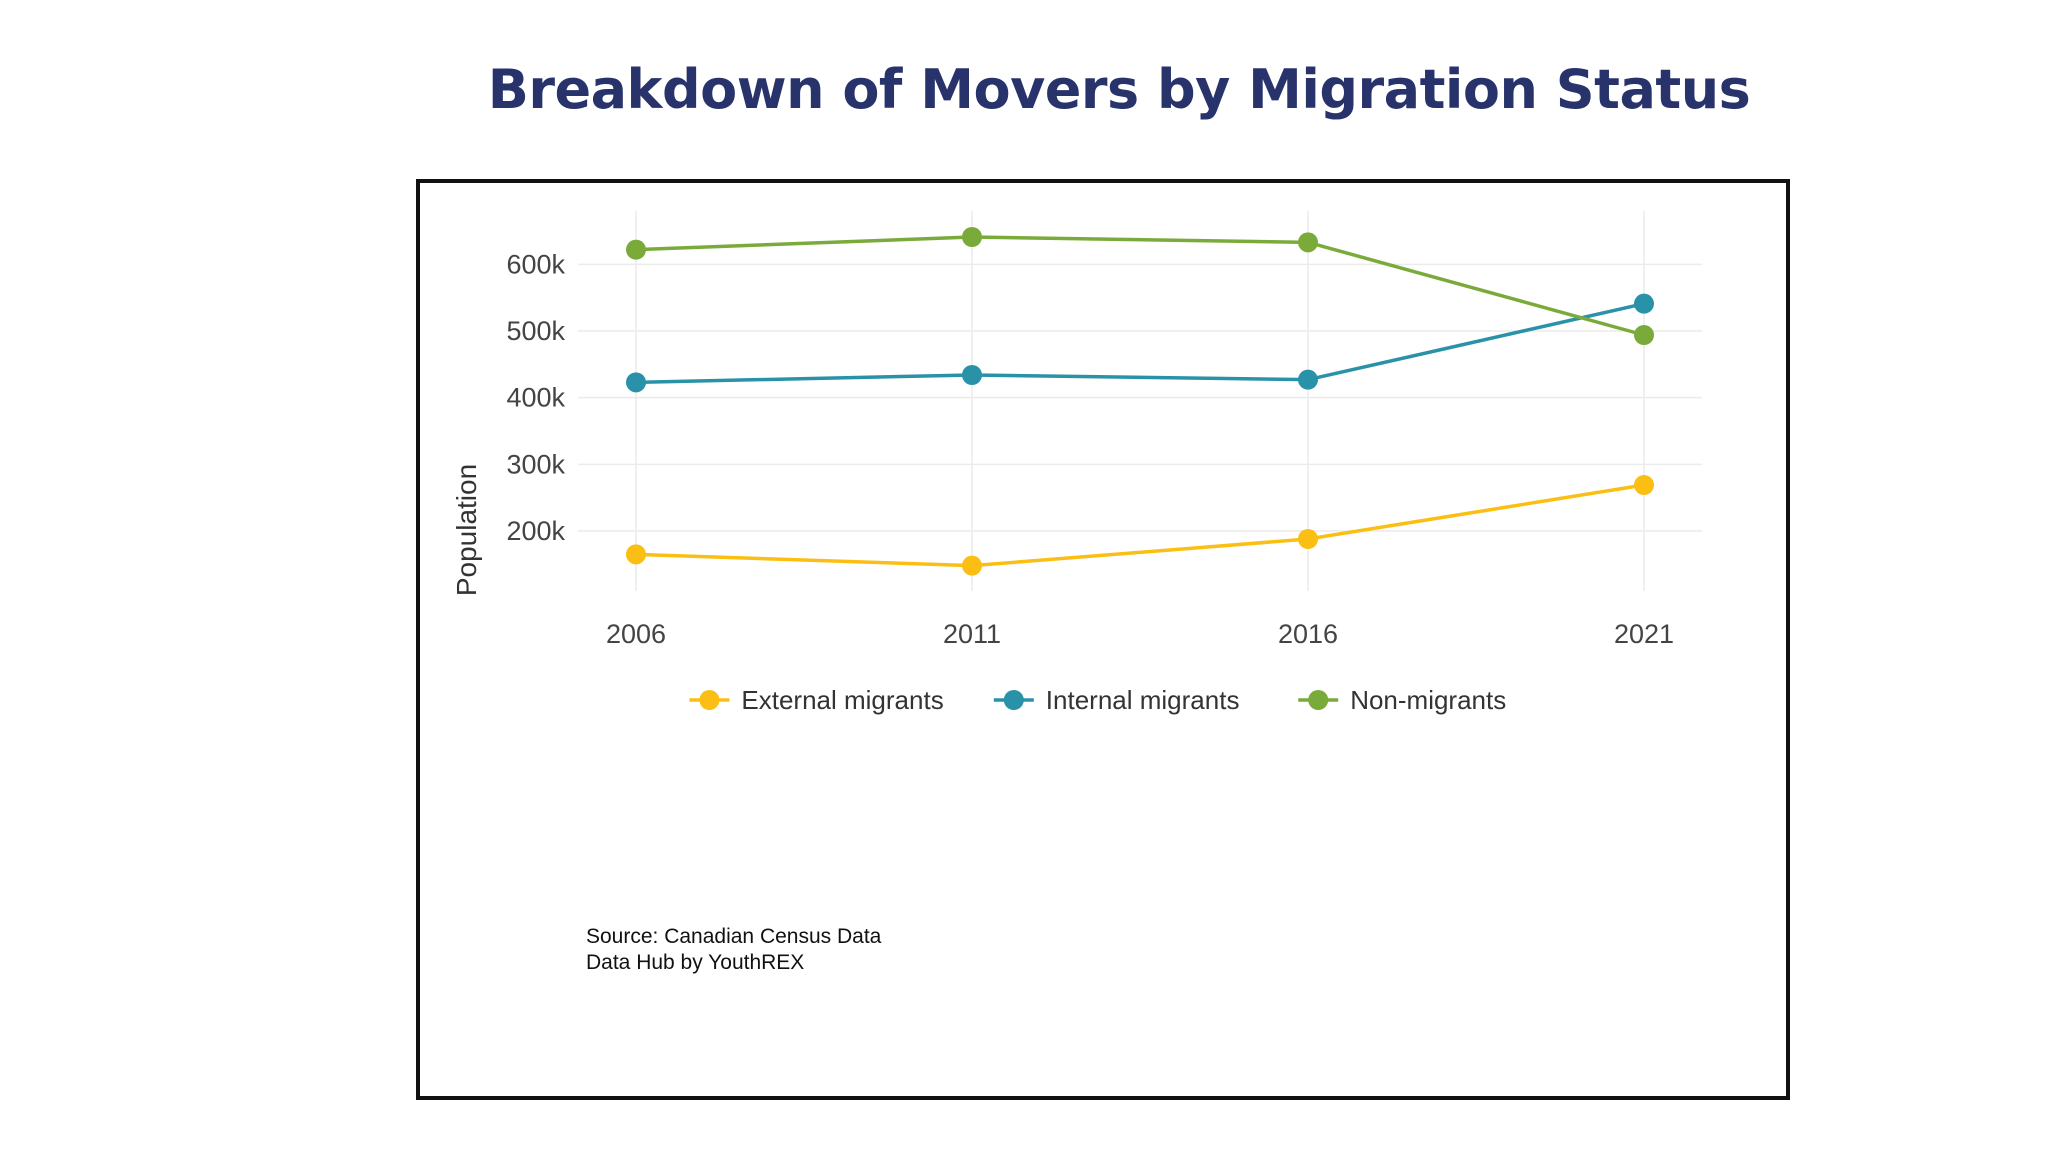 This screenshot has width=2048, height=1152. I want to click on x-tick-label: 2016, so click(1308, 634).